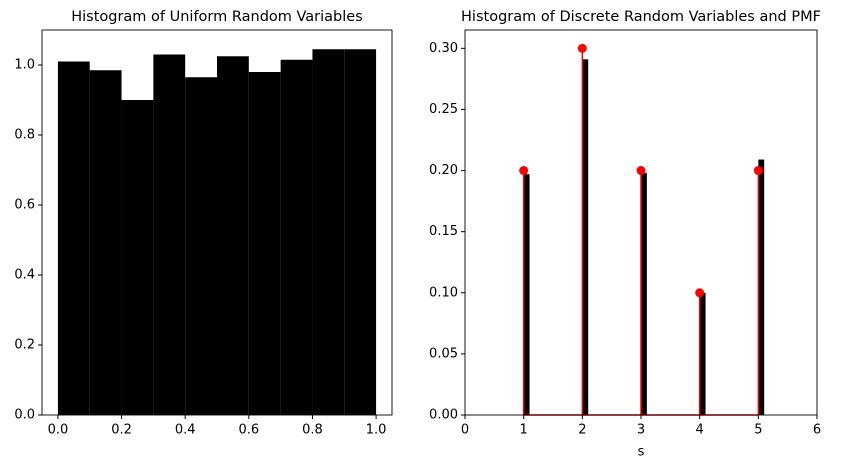 Image resolution: width=857 pixels, height=468 pixels. What do you see at coordinates (700, 430) in the screenshot?
I see `x-tick-label: 4` at bounding box center [700, 430].